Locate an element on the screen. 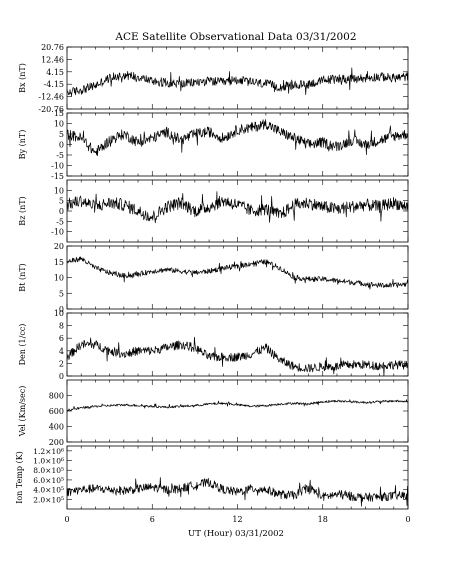 The image size is (453, 566). y-tick-label: 20.76 is located at coordinates (52, 47).